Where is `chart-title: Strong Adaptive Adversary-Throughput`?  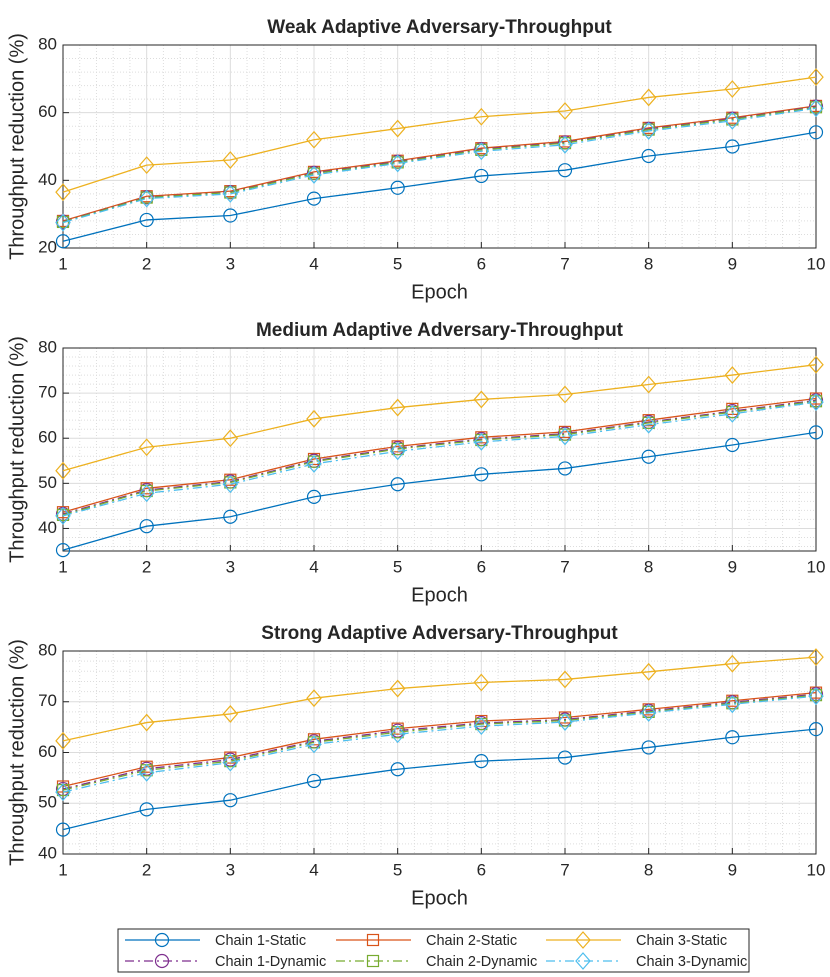 chart-title: Strong Adaptive Adversary-Throughput is located at coordinates (439, 633).